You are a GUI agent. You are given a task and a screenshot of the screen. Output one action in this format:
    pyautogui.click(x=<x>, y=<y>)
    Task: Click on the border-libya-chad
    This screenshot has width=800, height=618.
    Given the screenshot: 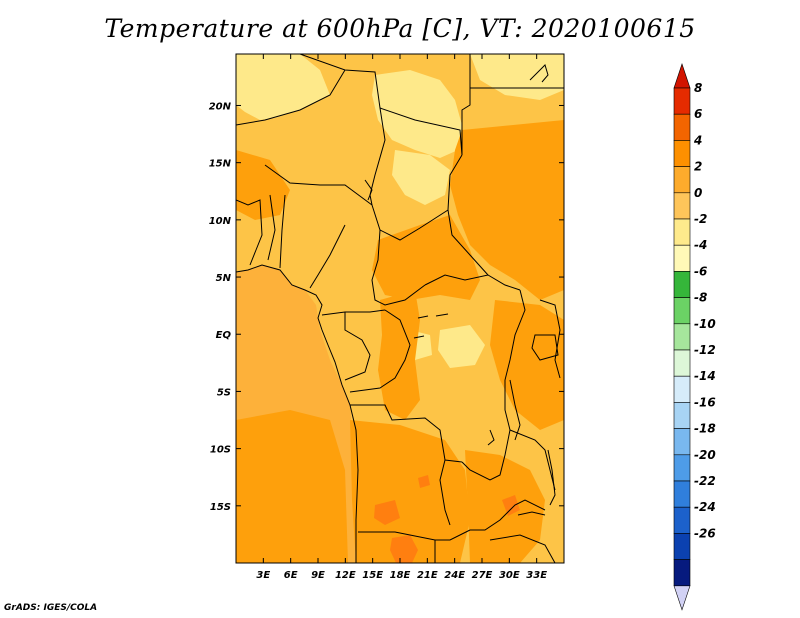 What is the action you would take?
    pyautogui.click(x=421, y=131)
    